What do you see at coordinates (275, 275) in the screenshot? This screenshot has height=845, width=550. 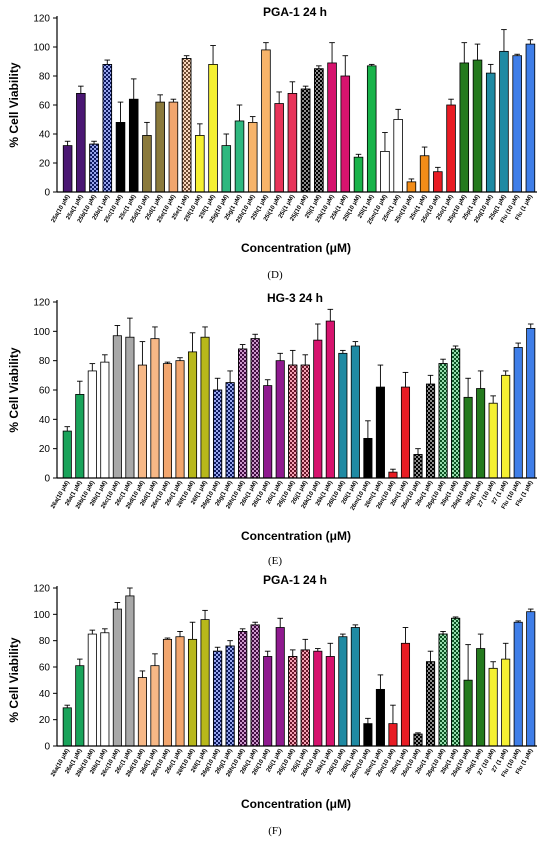 I see `panel-label-d: (D)` at bounding box center [275, 275].